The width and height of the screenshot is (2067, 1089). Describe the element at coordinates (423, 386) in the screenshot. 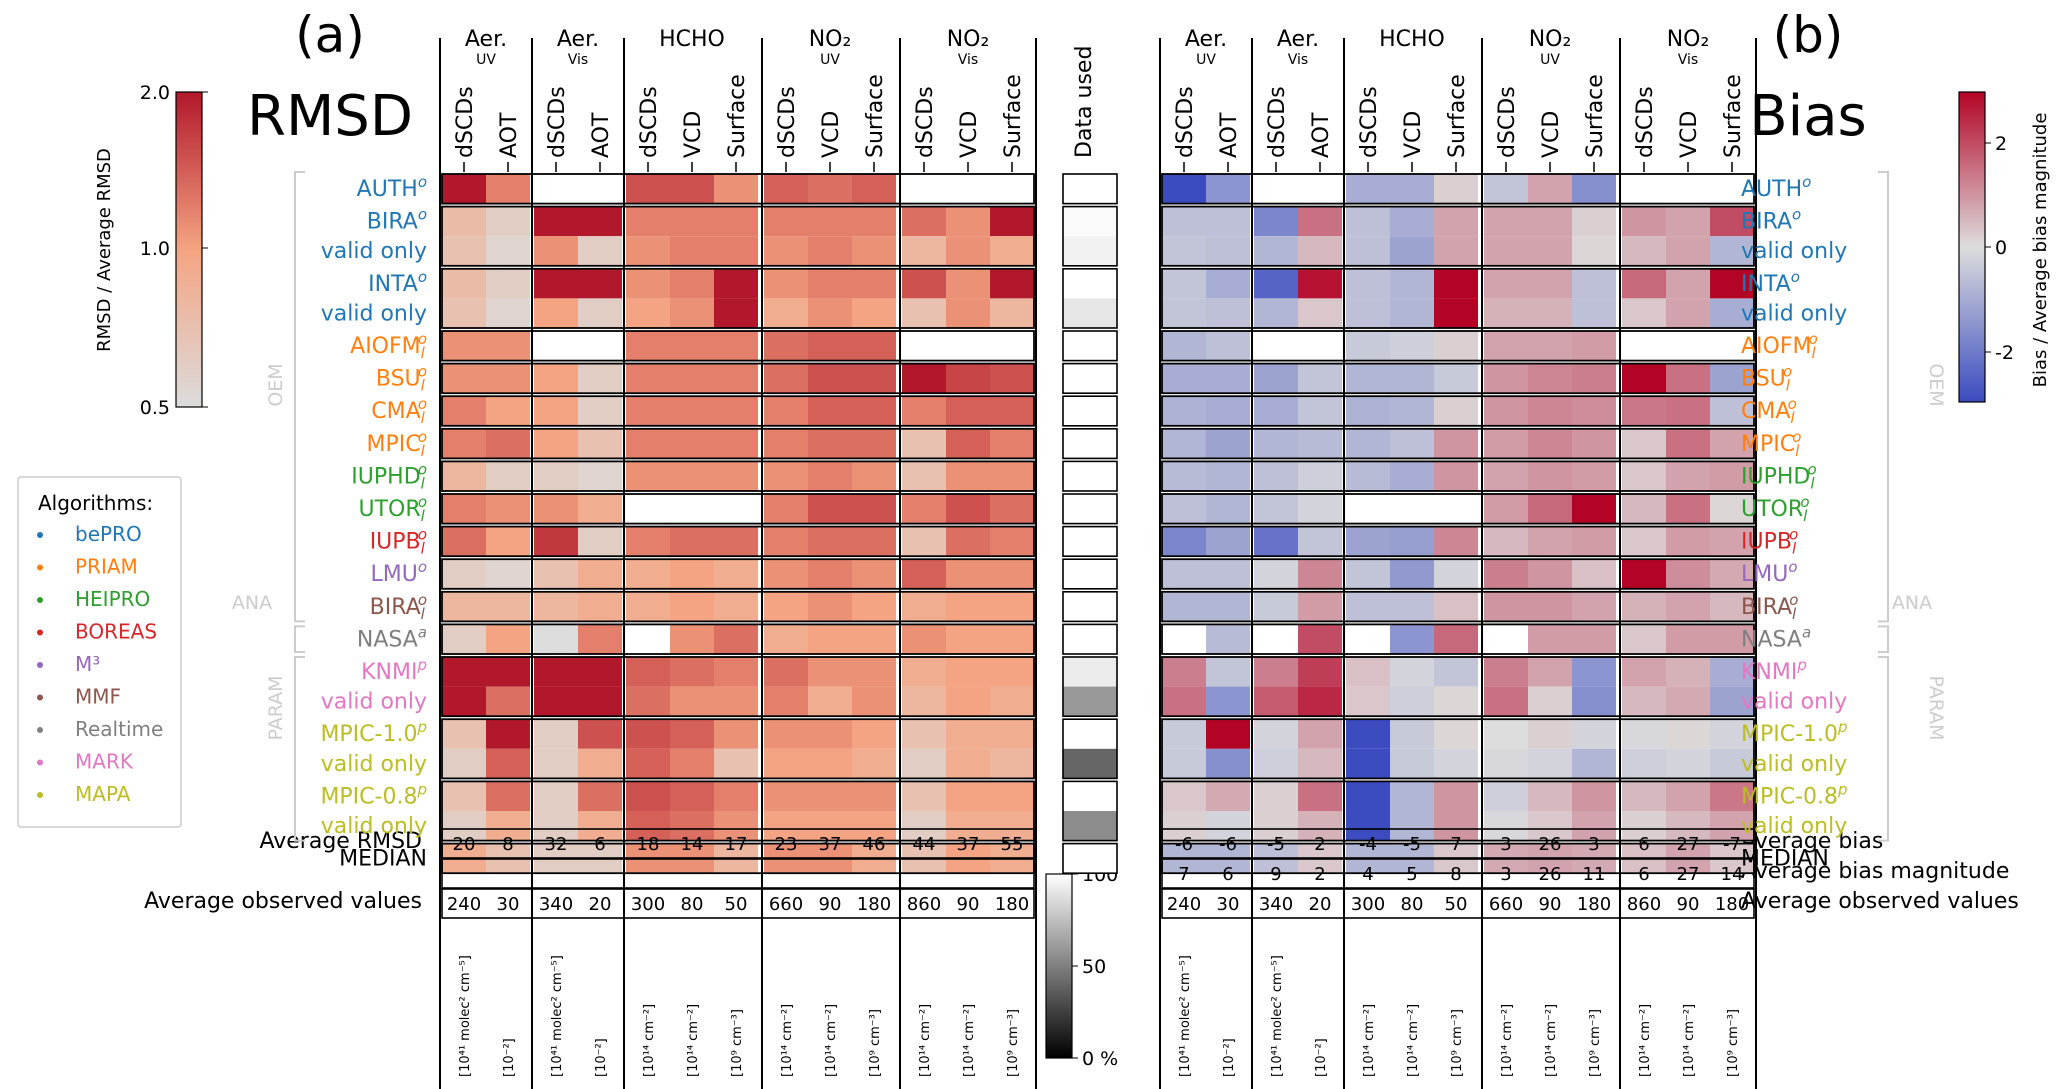

I see `row-label-sub: l` at that location.